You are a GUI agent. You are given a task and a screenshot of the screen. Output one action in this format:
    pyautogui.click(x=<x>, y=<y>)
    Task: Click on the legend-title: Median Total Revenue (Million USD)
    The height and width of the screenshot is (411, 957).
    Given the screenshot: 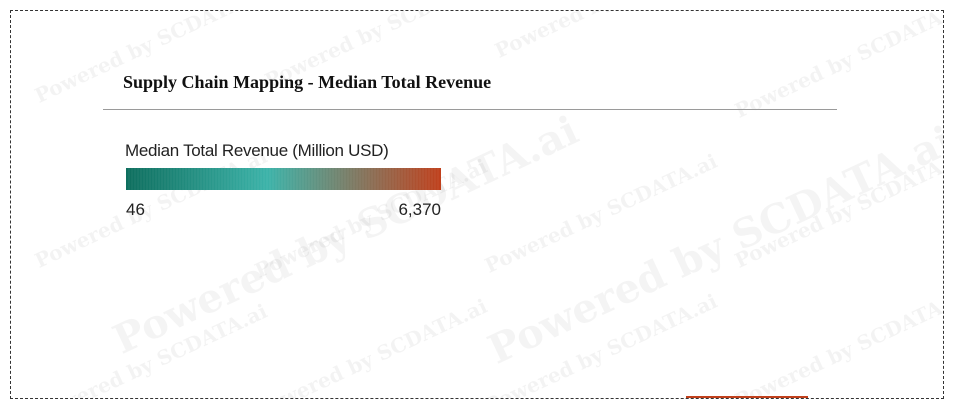 What is the action you would take?
    pyautogui.click(x=257, y=150)
    